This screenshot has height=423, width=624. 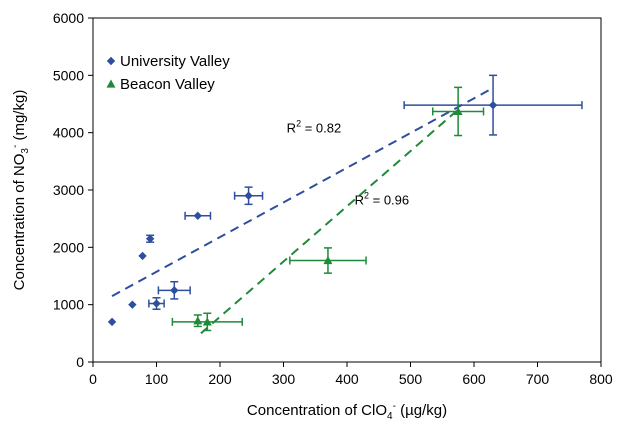 I want to click on y-axis-title-main: Concentration of NO, so click(x=19, y=222).